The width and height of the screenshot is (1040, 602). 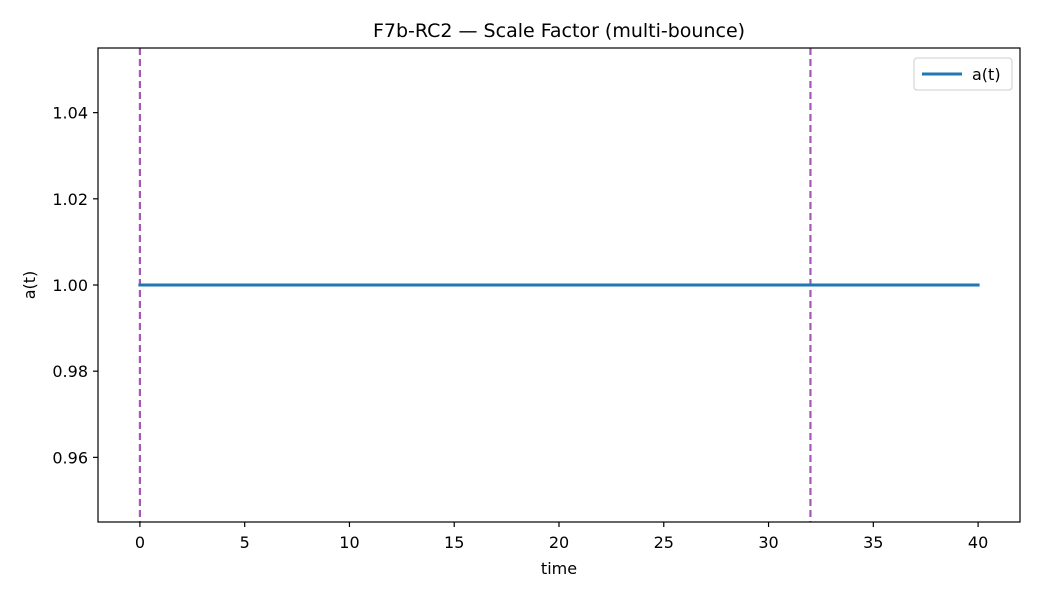 What do you see at coordinates (245, 542) in the screenshot?
I see `x-tick-label-1: 5` at bounding box center [245, 542].